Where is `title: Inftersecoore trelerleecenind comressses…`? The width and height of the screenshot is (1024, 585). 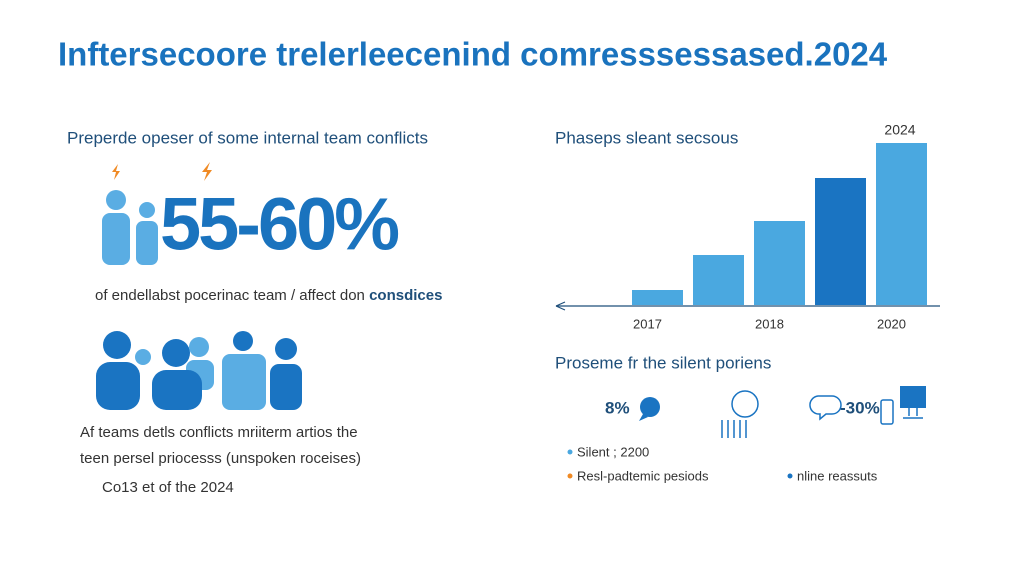 title: Inftersecoore trelerleecenind comressses… is located at coordinates (473, 54).